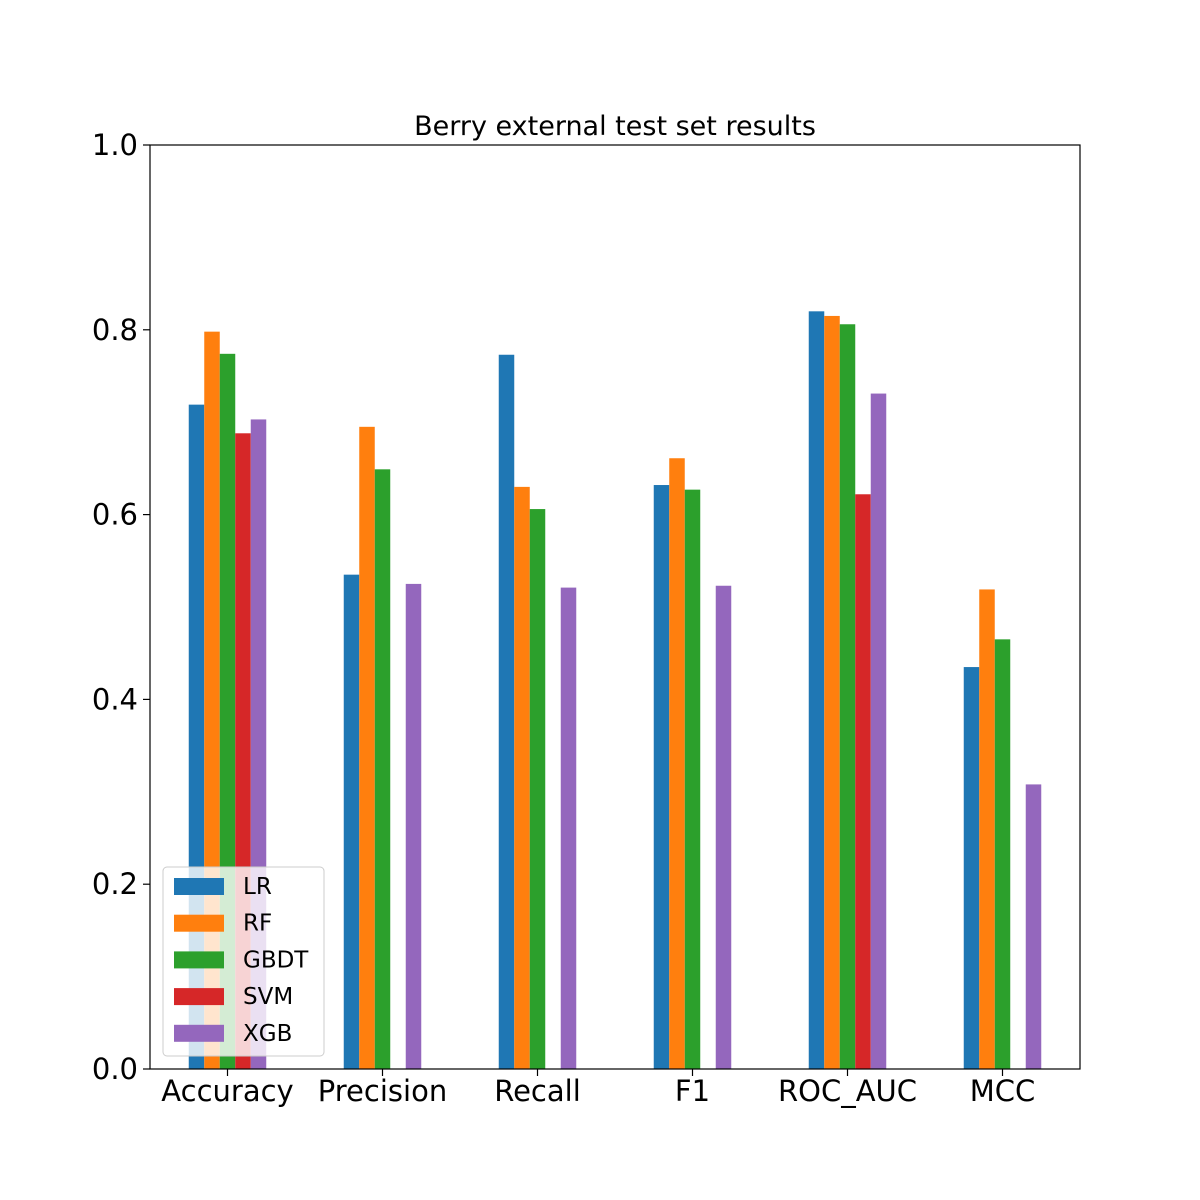  I want to click on bar-rf-roc-auc, so click(832, 692).